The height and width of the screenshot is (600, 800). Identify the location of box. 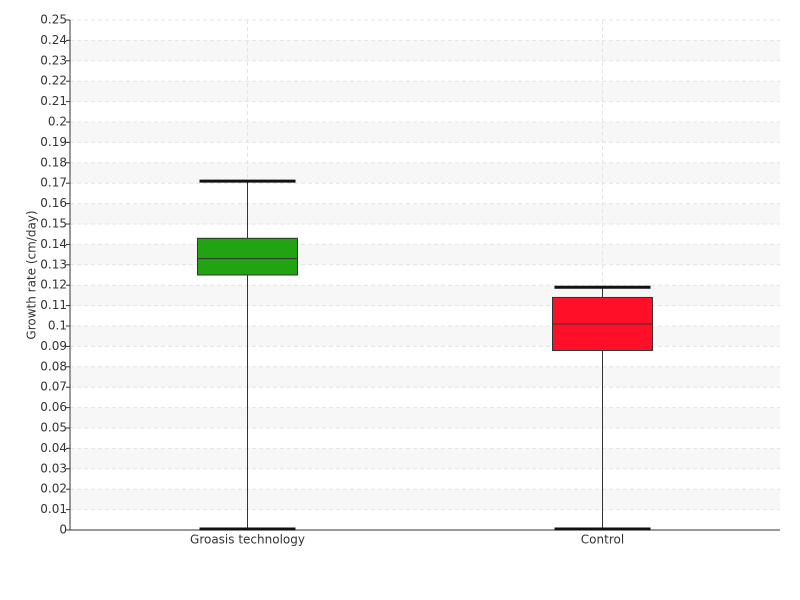
(247, 256).